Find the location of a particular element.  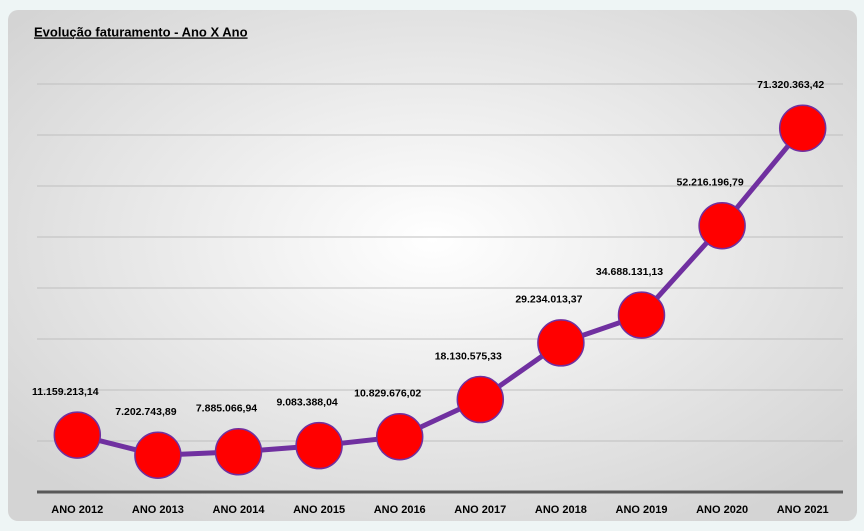

data-label: 71.320.363,42 is located at coordinates (790, 85).